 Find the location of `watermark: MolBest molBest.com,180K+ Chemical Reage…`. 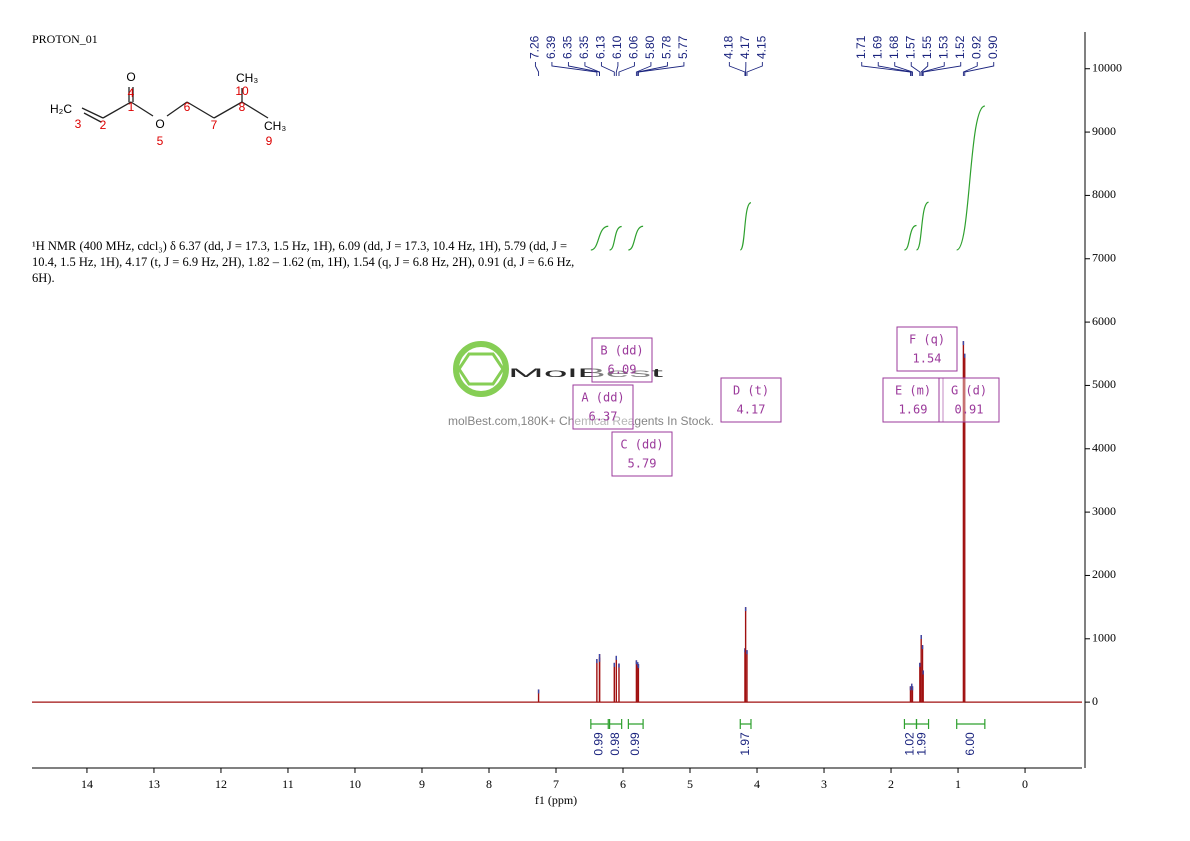

watermark: MolBest molBest.com,180K+ Chemical Reage… is located at coordinates (581, 384).